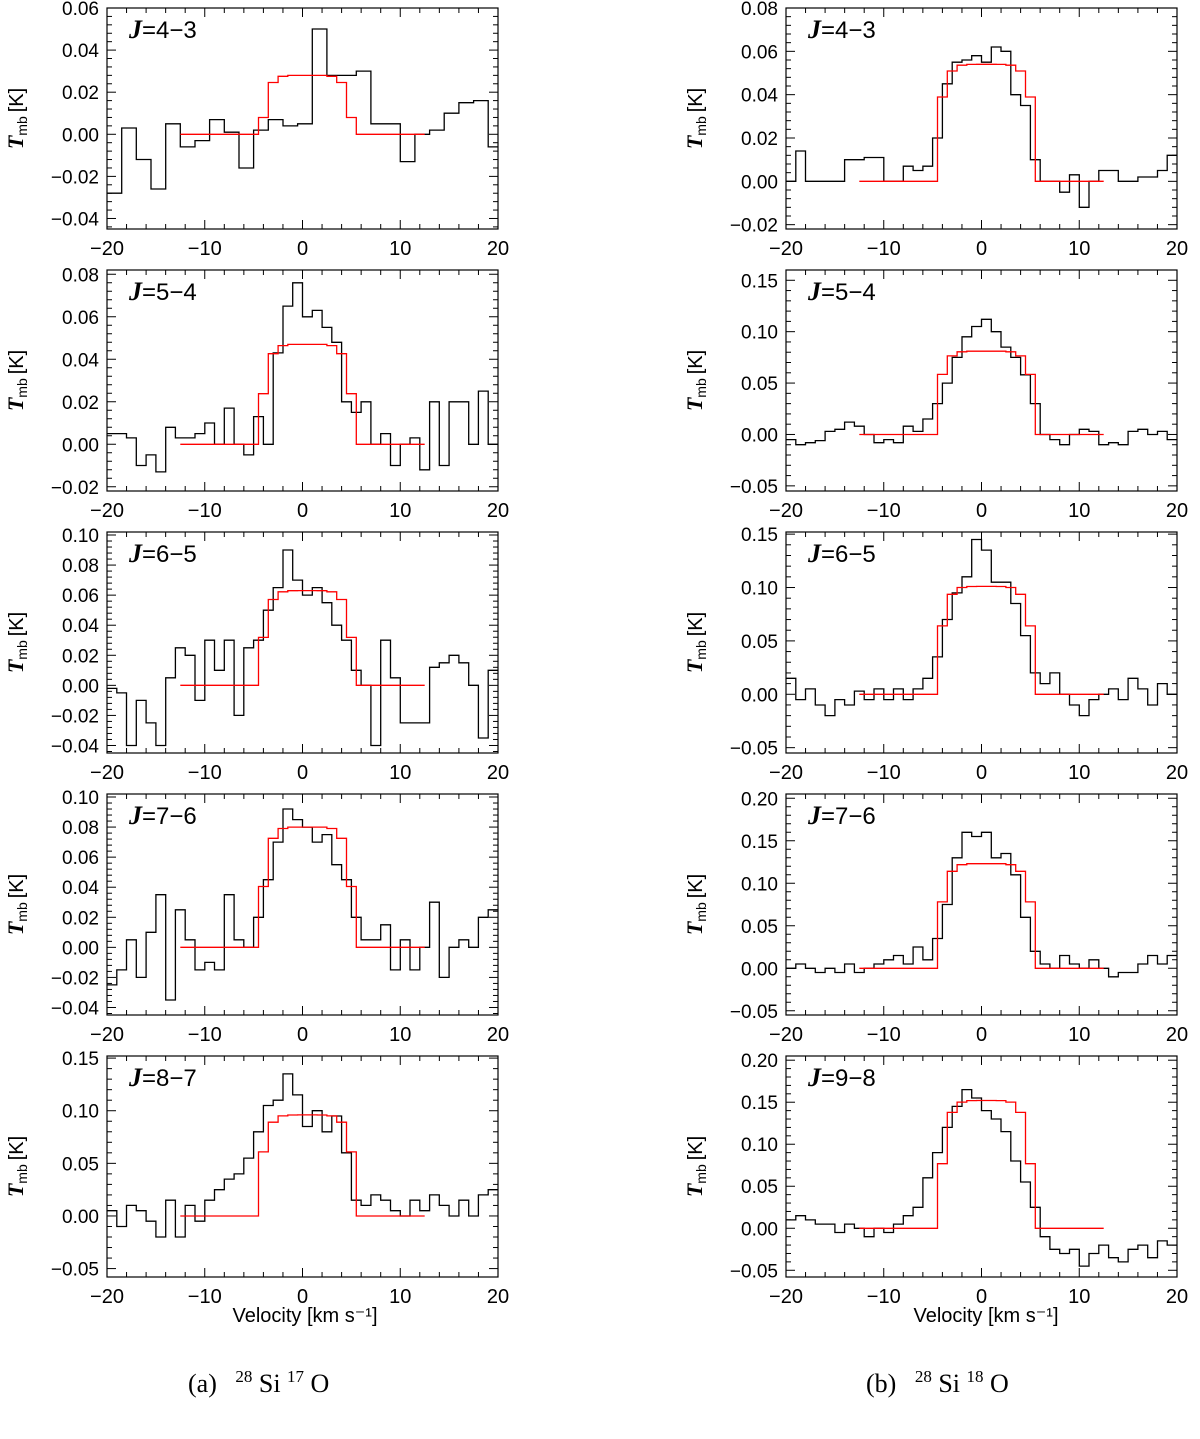  Describe the element at coordinates (270, 1383) in the screenshot. I see `caption-a-element: Si` at that location.